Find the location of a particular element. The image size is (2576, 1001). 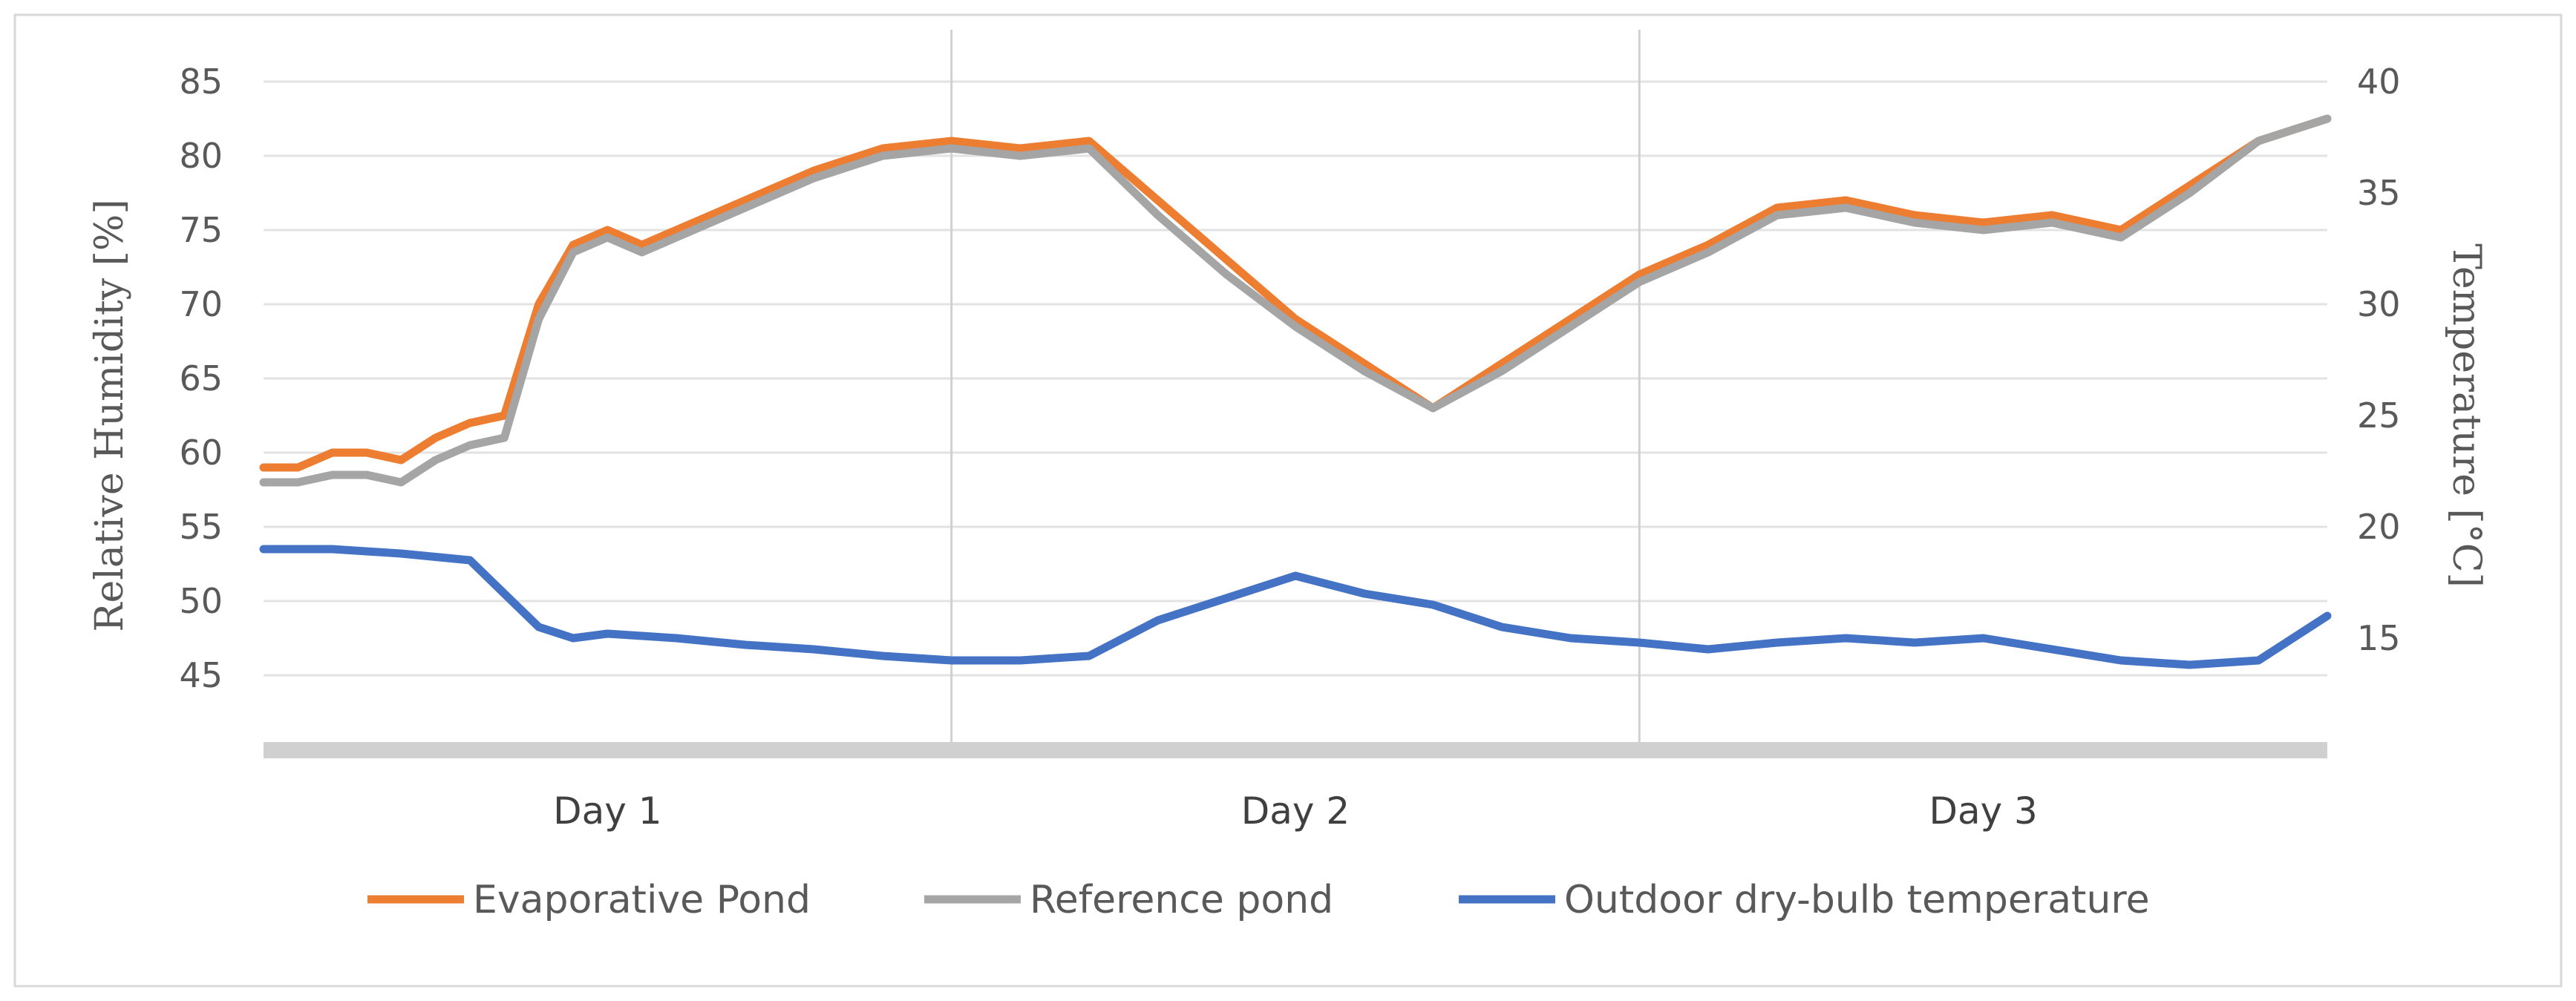

left-tick-label-1: 50 is located at coordinates (201, 601).